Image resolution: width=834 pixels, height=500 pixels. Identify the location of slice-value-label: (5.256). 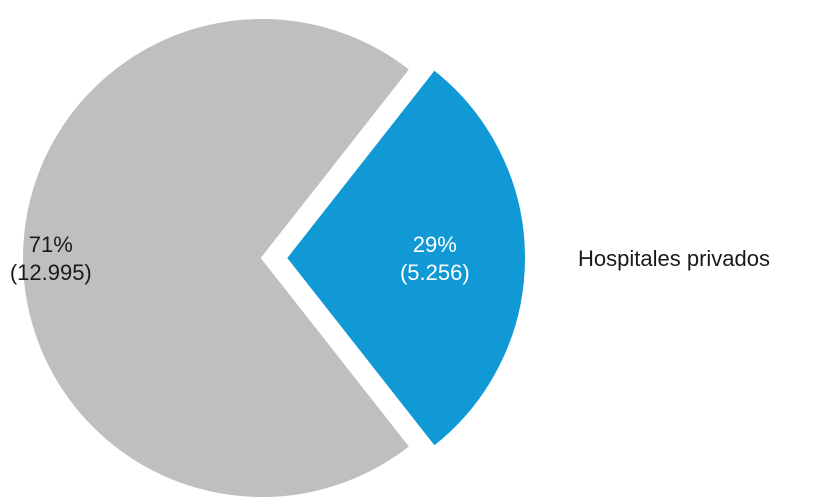
(435, 272).